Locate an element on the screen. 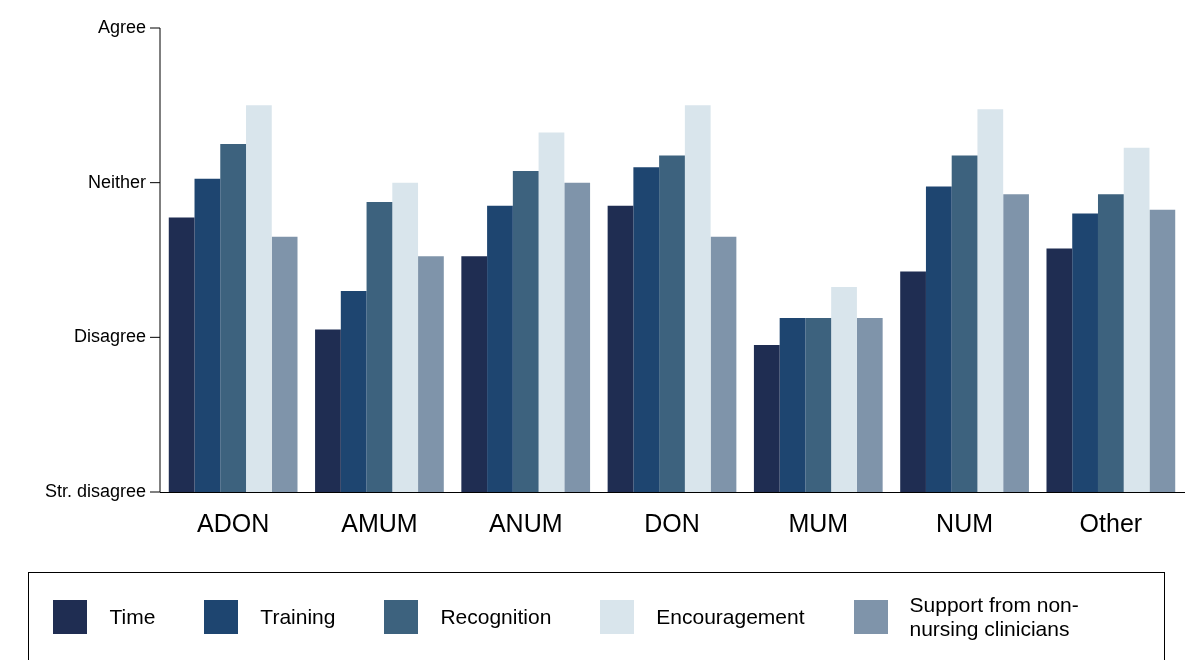 Image resolution: width=1188 pixels, height=660 pixels. x-tick-label: MUM is located at coordinates (818, 522).